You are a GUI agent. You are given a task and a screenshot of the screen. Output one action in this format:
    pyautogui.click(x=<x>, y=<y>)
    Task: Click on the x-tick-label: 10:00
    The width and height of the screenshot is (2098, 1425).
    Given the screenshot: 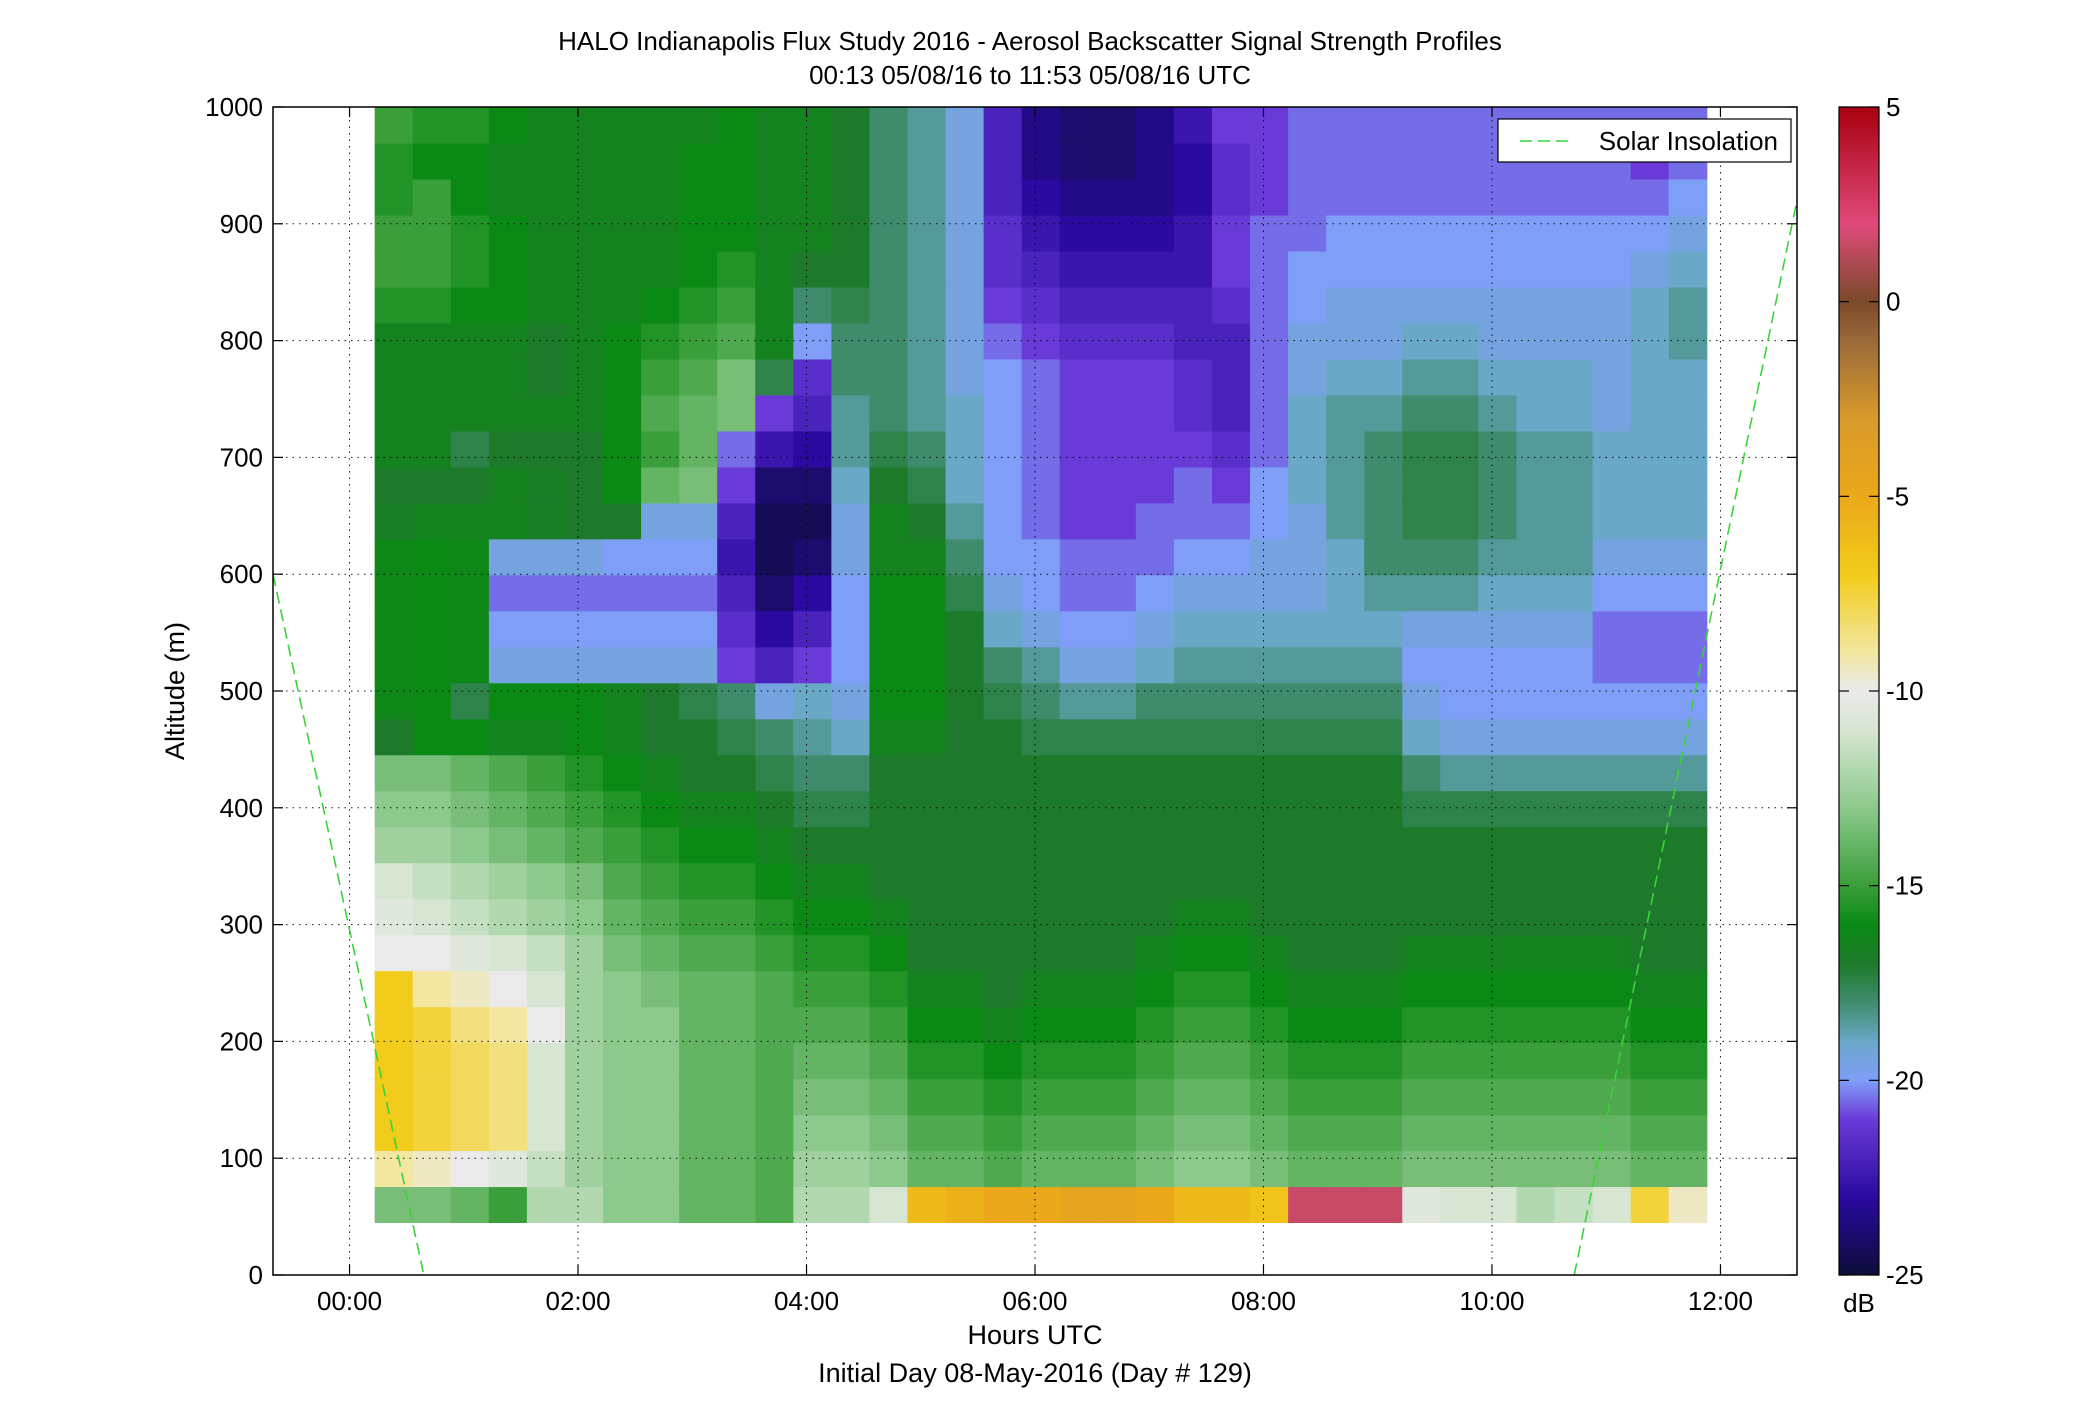 What is the action you would take?
    pyautogui.click(x=1491, y=1301)
    